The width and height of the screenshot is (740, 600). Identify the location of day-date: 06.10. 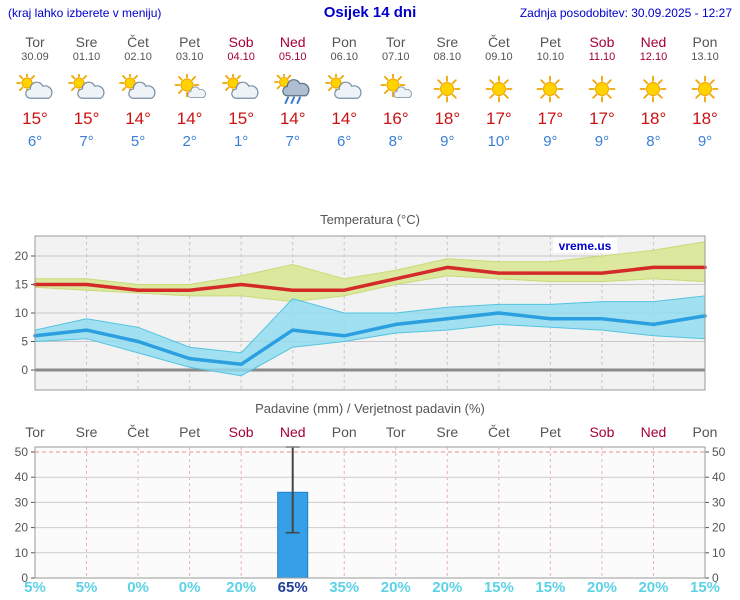
(344, 57).